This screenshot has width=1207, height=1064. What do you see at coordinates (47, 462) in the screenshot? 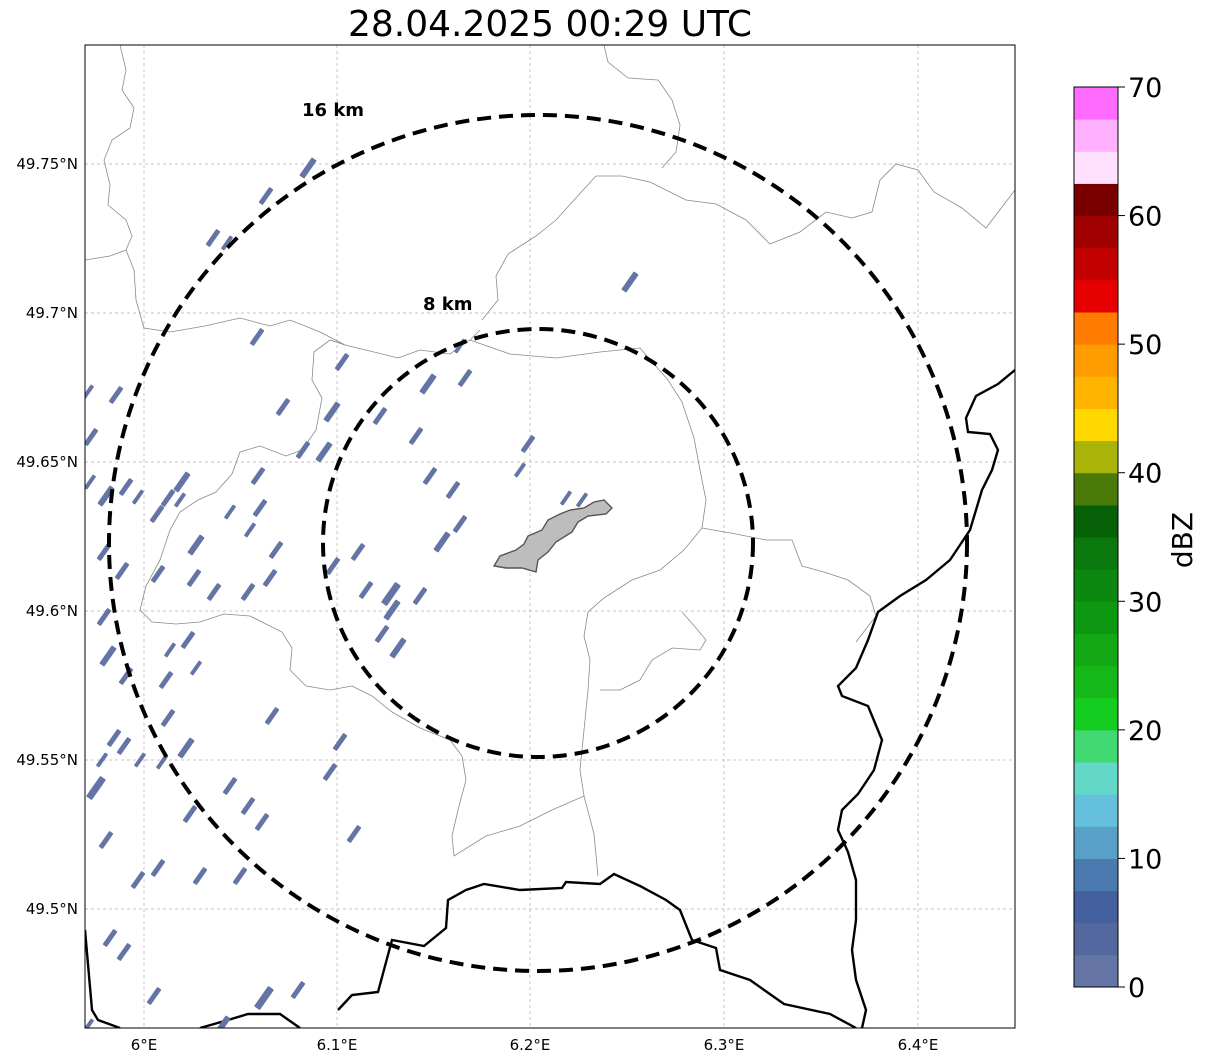
I see `lat-tick-label: 49.65°N` at bounding box center [47, 462].